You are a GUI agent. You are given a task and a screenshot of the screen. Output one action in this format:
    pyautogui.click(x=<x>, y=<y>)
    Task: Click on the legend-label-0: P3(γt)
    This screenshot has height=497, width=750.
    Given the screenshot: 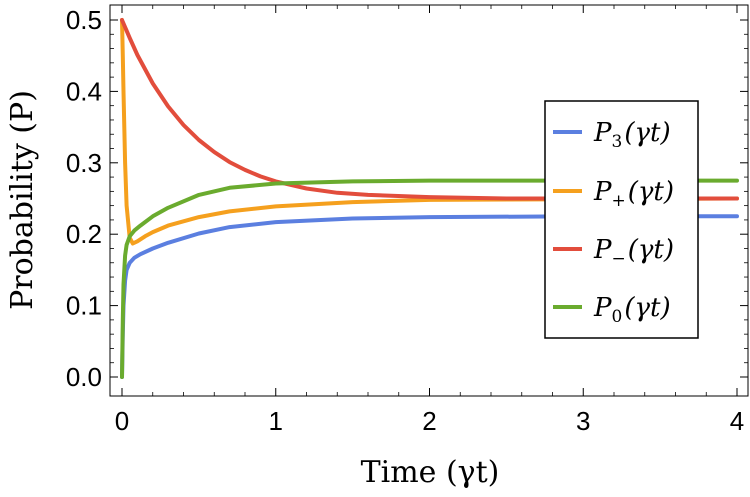 What is the action you would take?
    pyautogui.click(x=632, y=135)
    